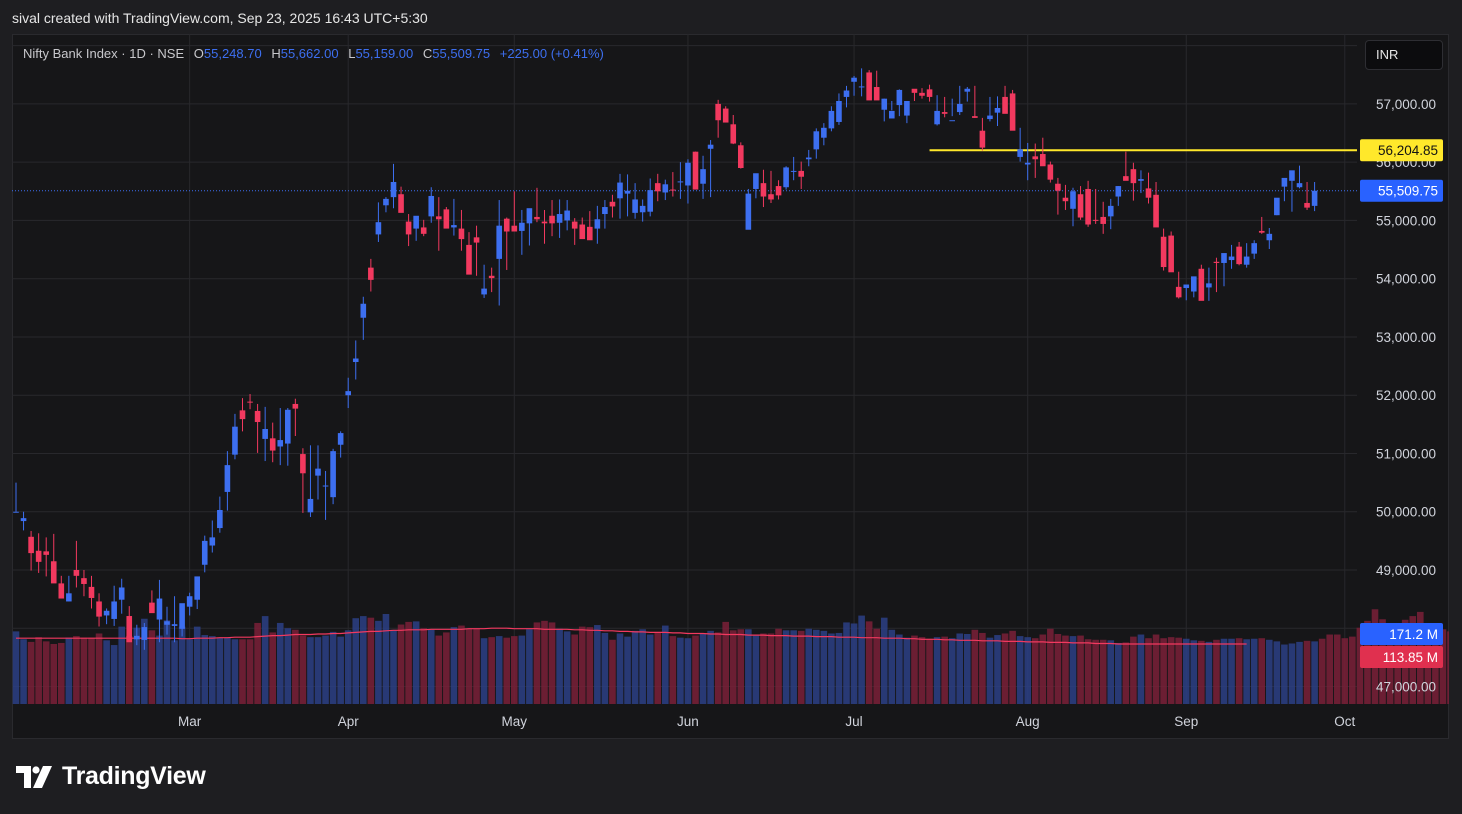 This screenshot has height=814, width=1462. What do you see at coordinates (631, 636) in the screenshot?
I see `volume-ma-line` at bounding box center [631, 636].